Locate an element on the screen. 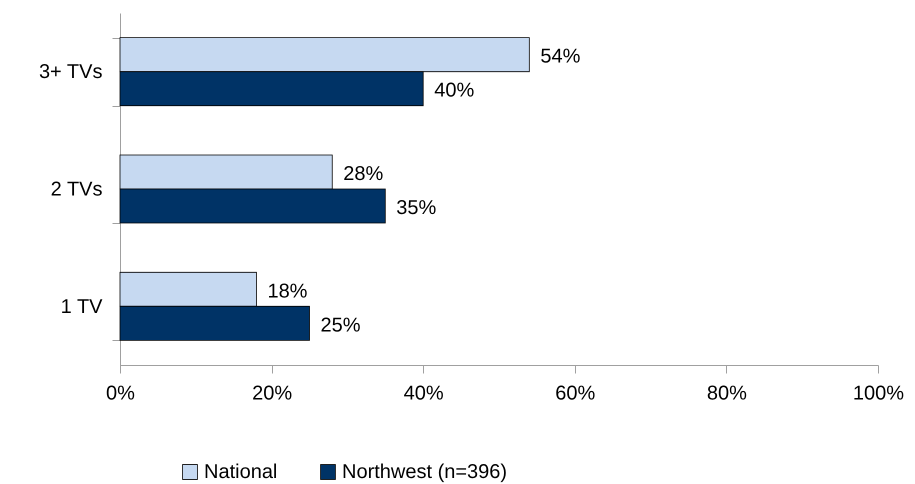  x-tick-label: 100% is located at coordinates (878, 393).